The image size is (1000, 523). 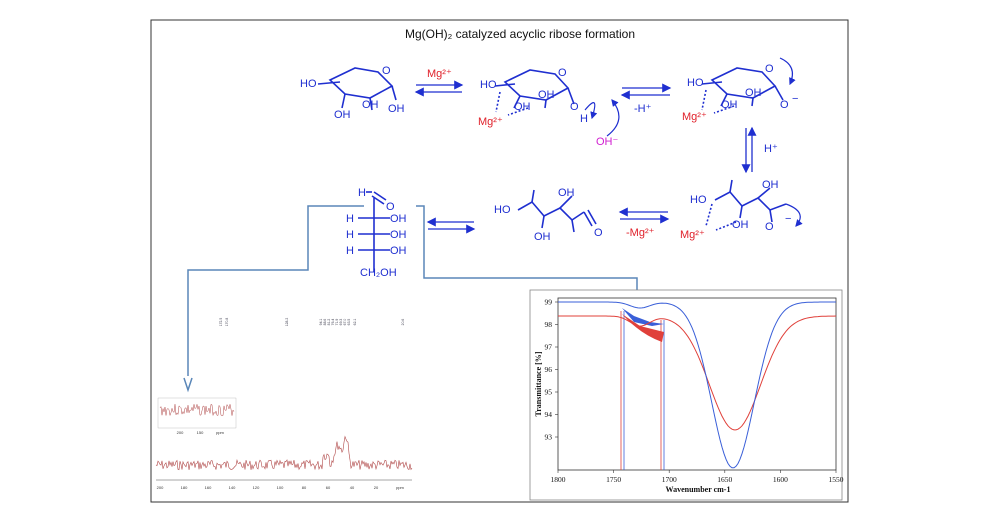 What do you see at coordinates (197, 410) in the screenshot?
I see `nmr-inset-trace` at bounding box center [197, 410].